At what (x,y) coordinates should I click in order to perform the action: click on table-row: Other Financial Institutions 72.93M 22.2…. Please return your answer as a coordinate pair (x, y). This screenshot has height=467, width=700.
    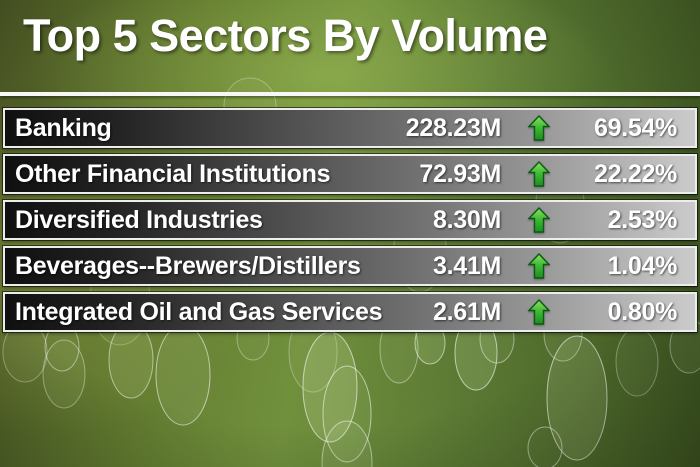
    Looking at the image, I should click on (350, 174).